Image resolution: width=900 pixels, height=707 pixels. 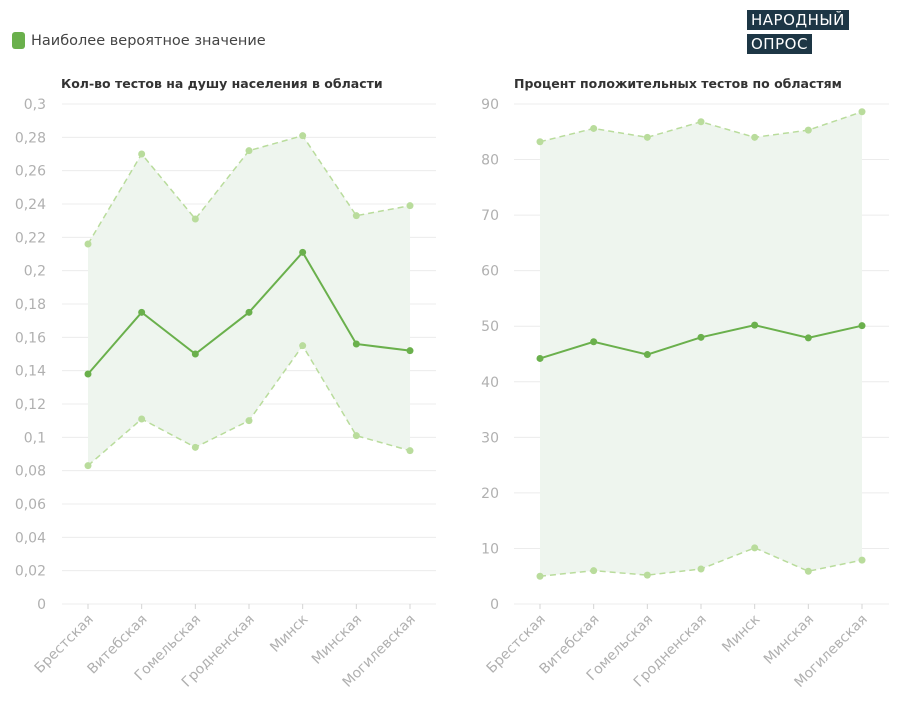 I want to click on legend: Наиболее вероятное значение, so click(x=139, y=40).